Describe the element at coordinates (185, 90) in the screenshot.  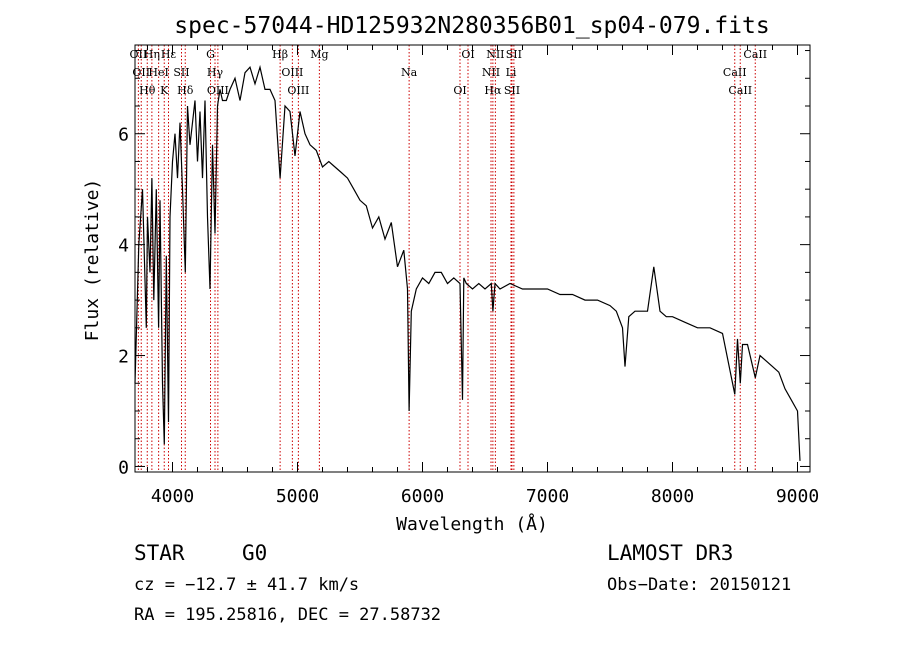
I see `spectral-line-label: Hδ` at that location.